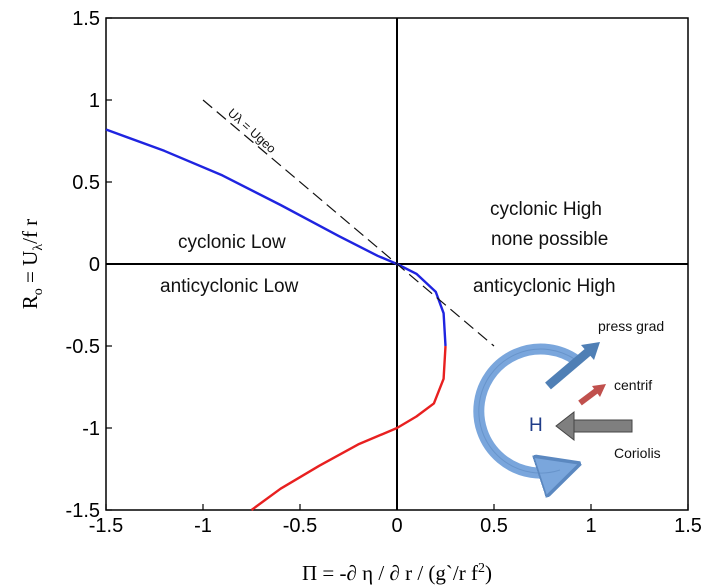  I want to click on y-tick-label: 0.5, so click(86, 183).